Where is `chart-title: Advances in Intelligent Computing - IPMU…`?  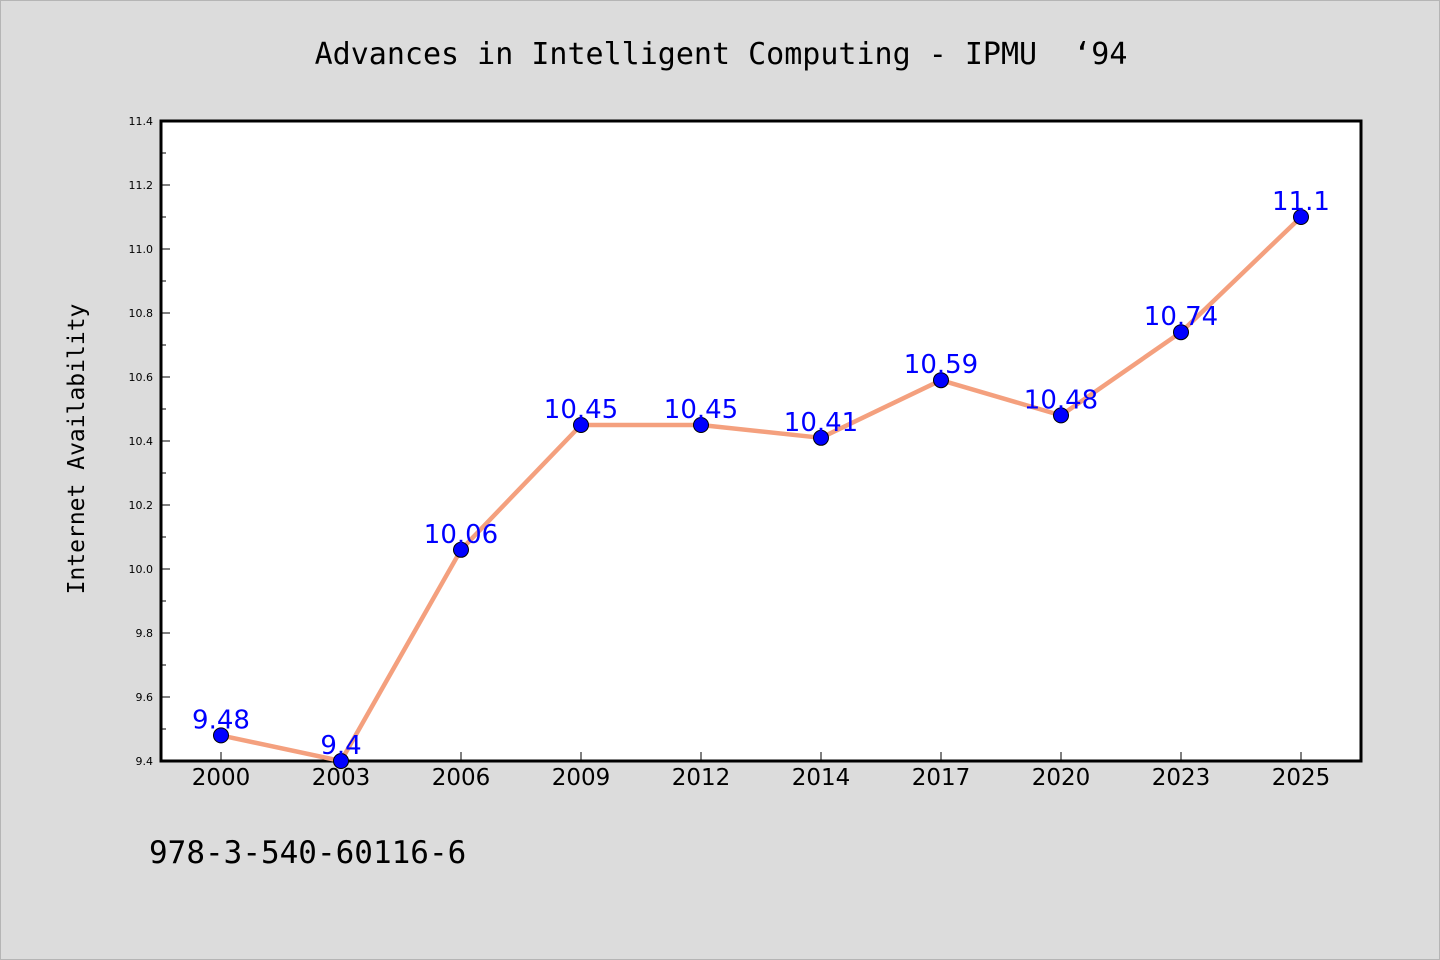
chart-title: Advances in Intelligent Computing - IPMU… is located at coordinates (721, 54).